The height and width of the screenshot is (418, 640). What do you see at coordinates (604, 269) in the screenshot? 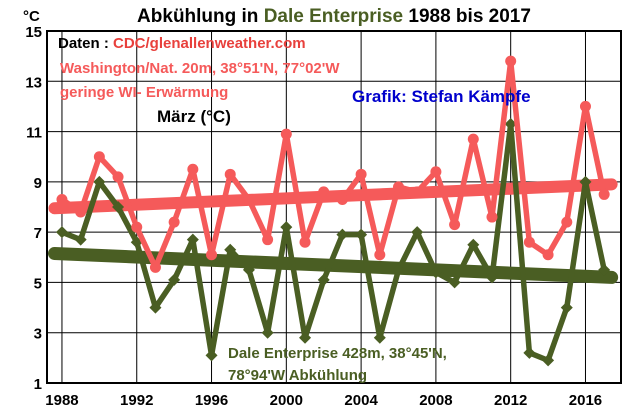
I see `dale-point-2017` at bounding box center [604, 269].